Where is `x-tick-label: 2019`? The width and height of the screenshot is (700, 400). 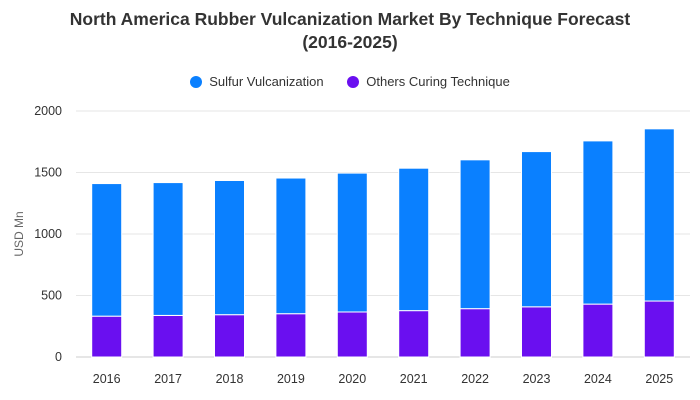
x-tick-label: 2019 is located at coordinates (291, 379).